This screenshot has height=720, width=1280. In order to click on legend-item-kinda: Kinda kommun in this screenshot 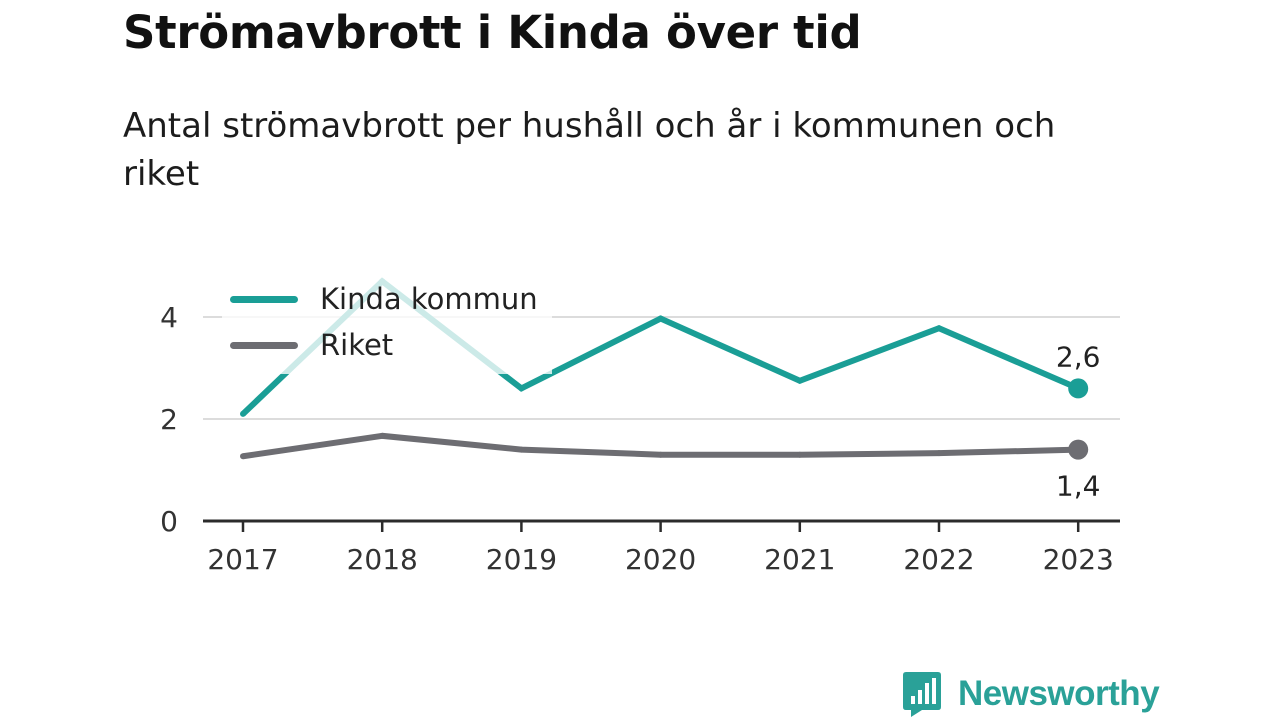, I will do `click(384, 299)`.